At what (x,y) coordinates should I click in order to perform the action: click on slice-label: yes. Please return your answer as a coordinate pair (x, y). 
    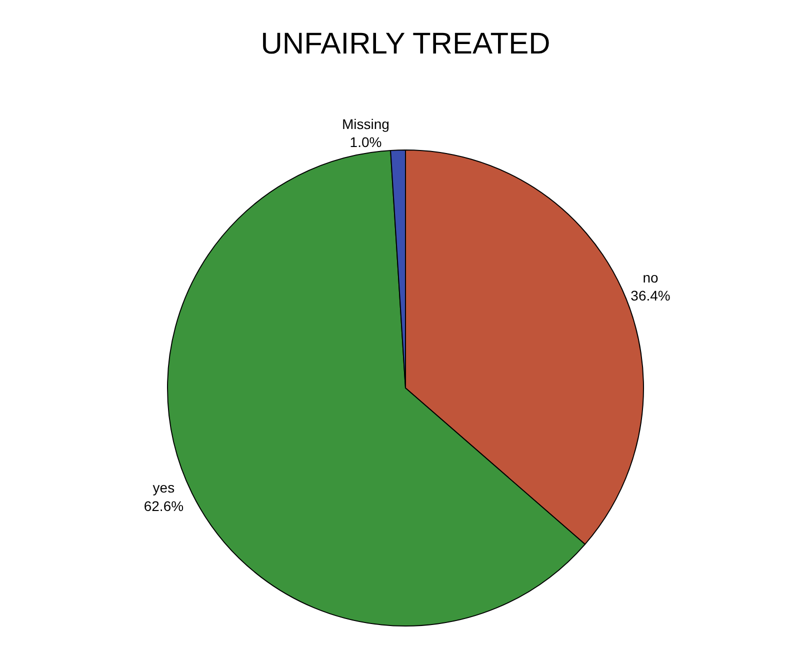
    Looking at the image, I should click on (163, 488).